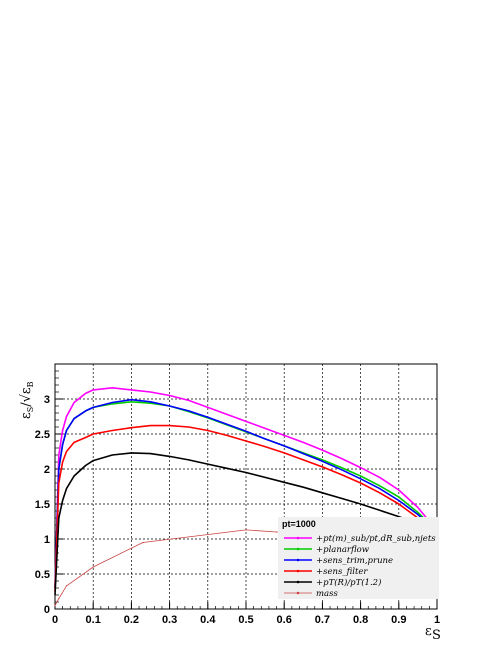  Describe the element at coordinates (327, 594) in the screenshot. I see `legend-entry: mass` at that location.